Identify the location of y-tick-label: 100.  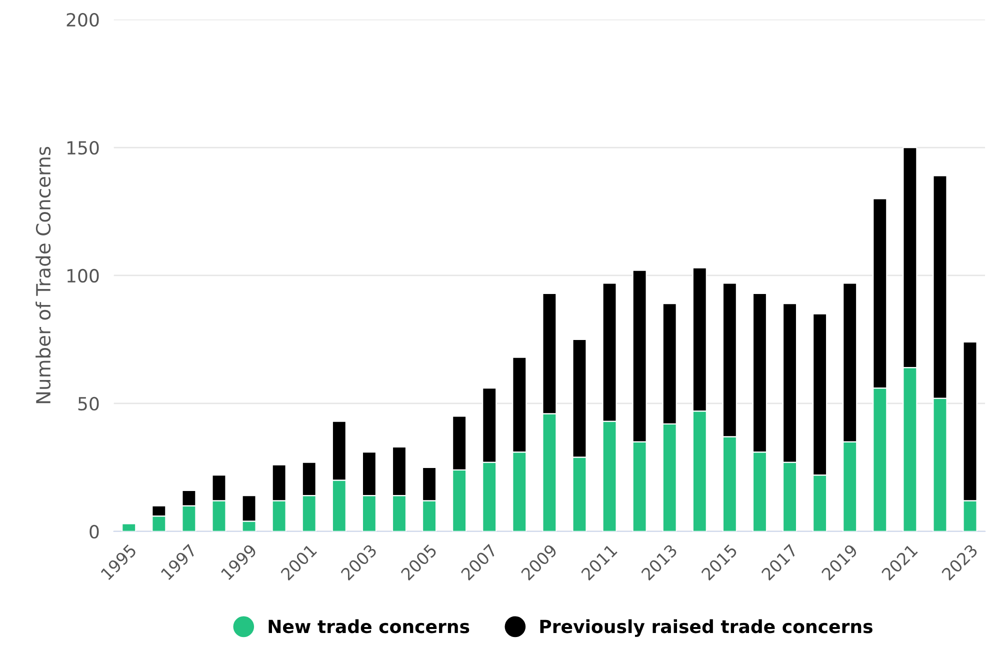
(83, 275).